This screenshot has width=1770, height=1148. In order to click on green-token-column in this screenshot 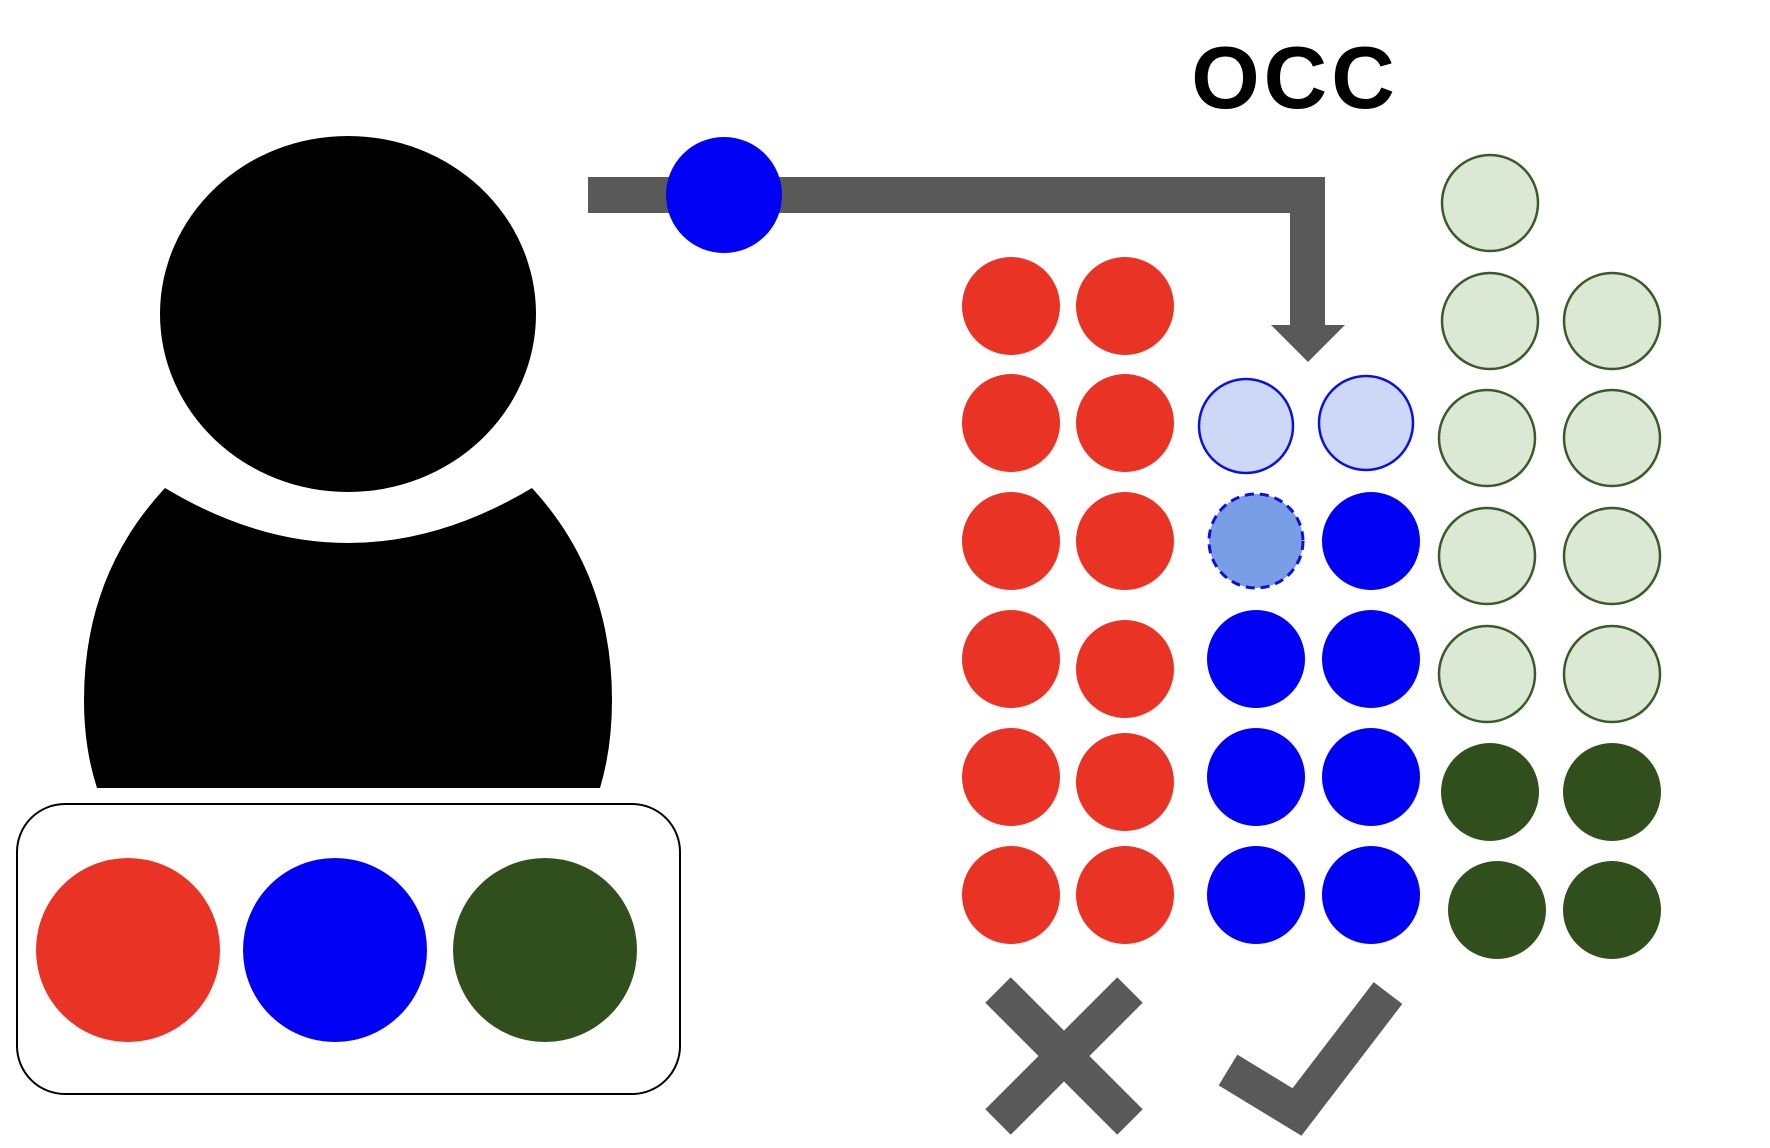, I will do `click(1549, 556)`.